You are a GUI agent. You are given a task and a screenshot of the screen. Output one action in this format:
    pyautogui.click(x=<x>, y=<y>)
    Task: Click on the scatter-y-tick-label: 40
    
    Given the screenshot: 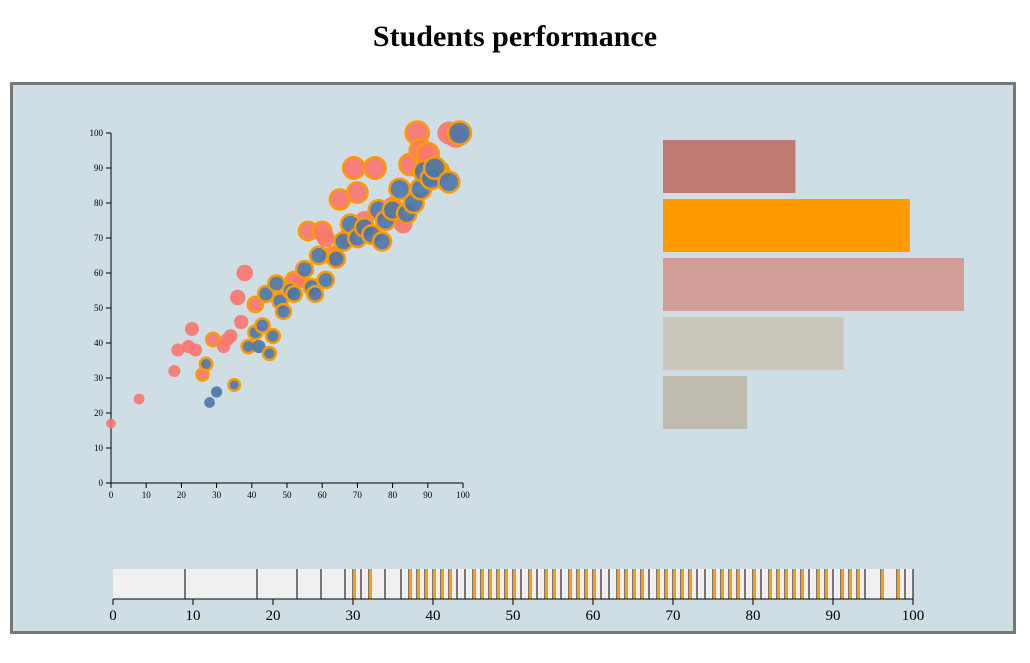 What is the action you would take?
    pyautogui.click(x=99, y=343)
    